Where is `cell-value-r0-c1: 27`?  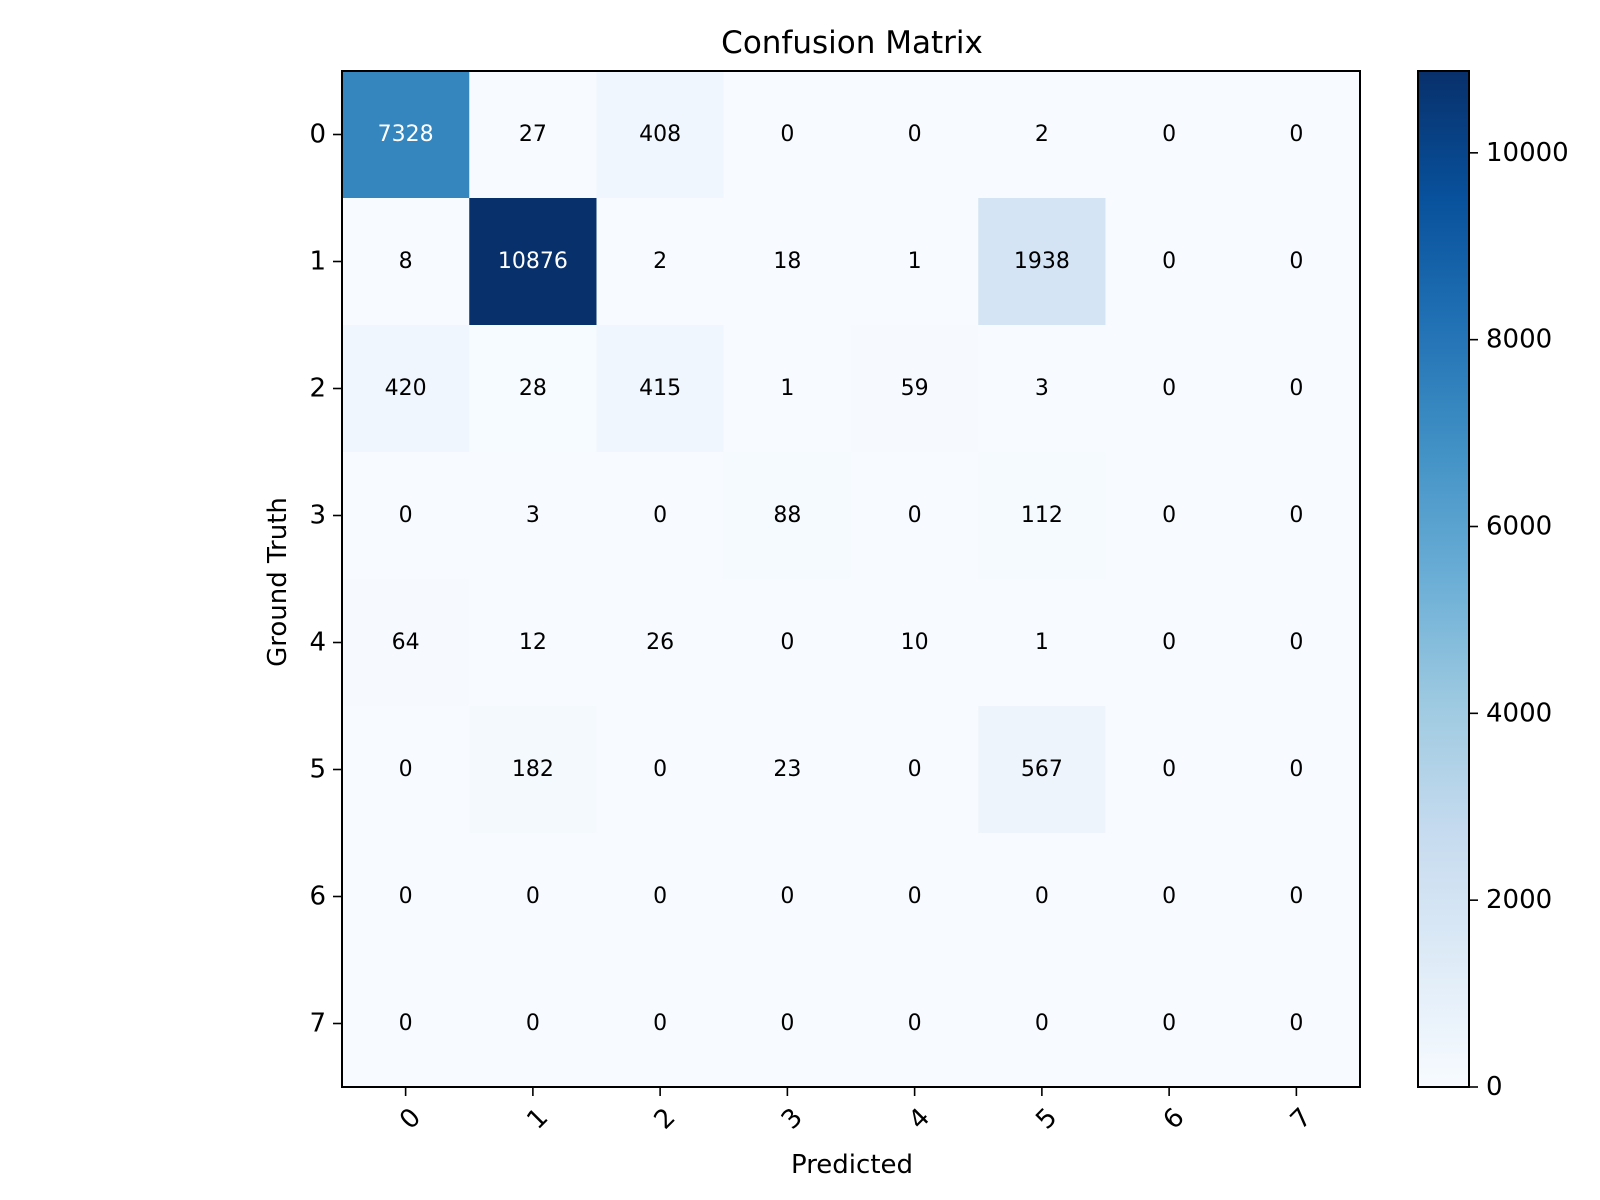 cell-value-r0-c1: 27 is located at coordinates (533, 134).